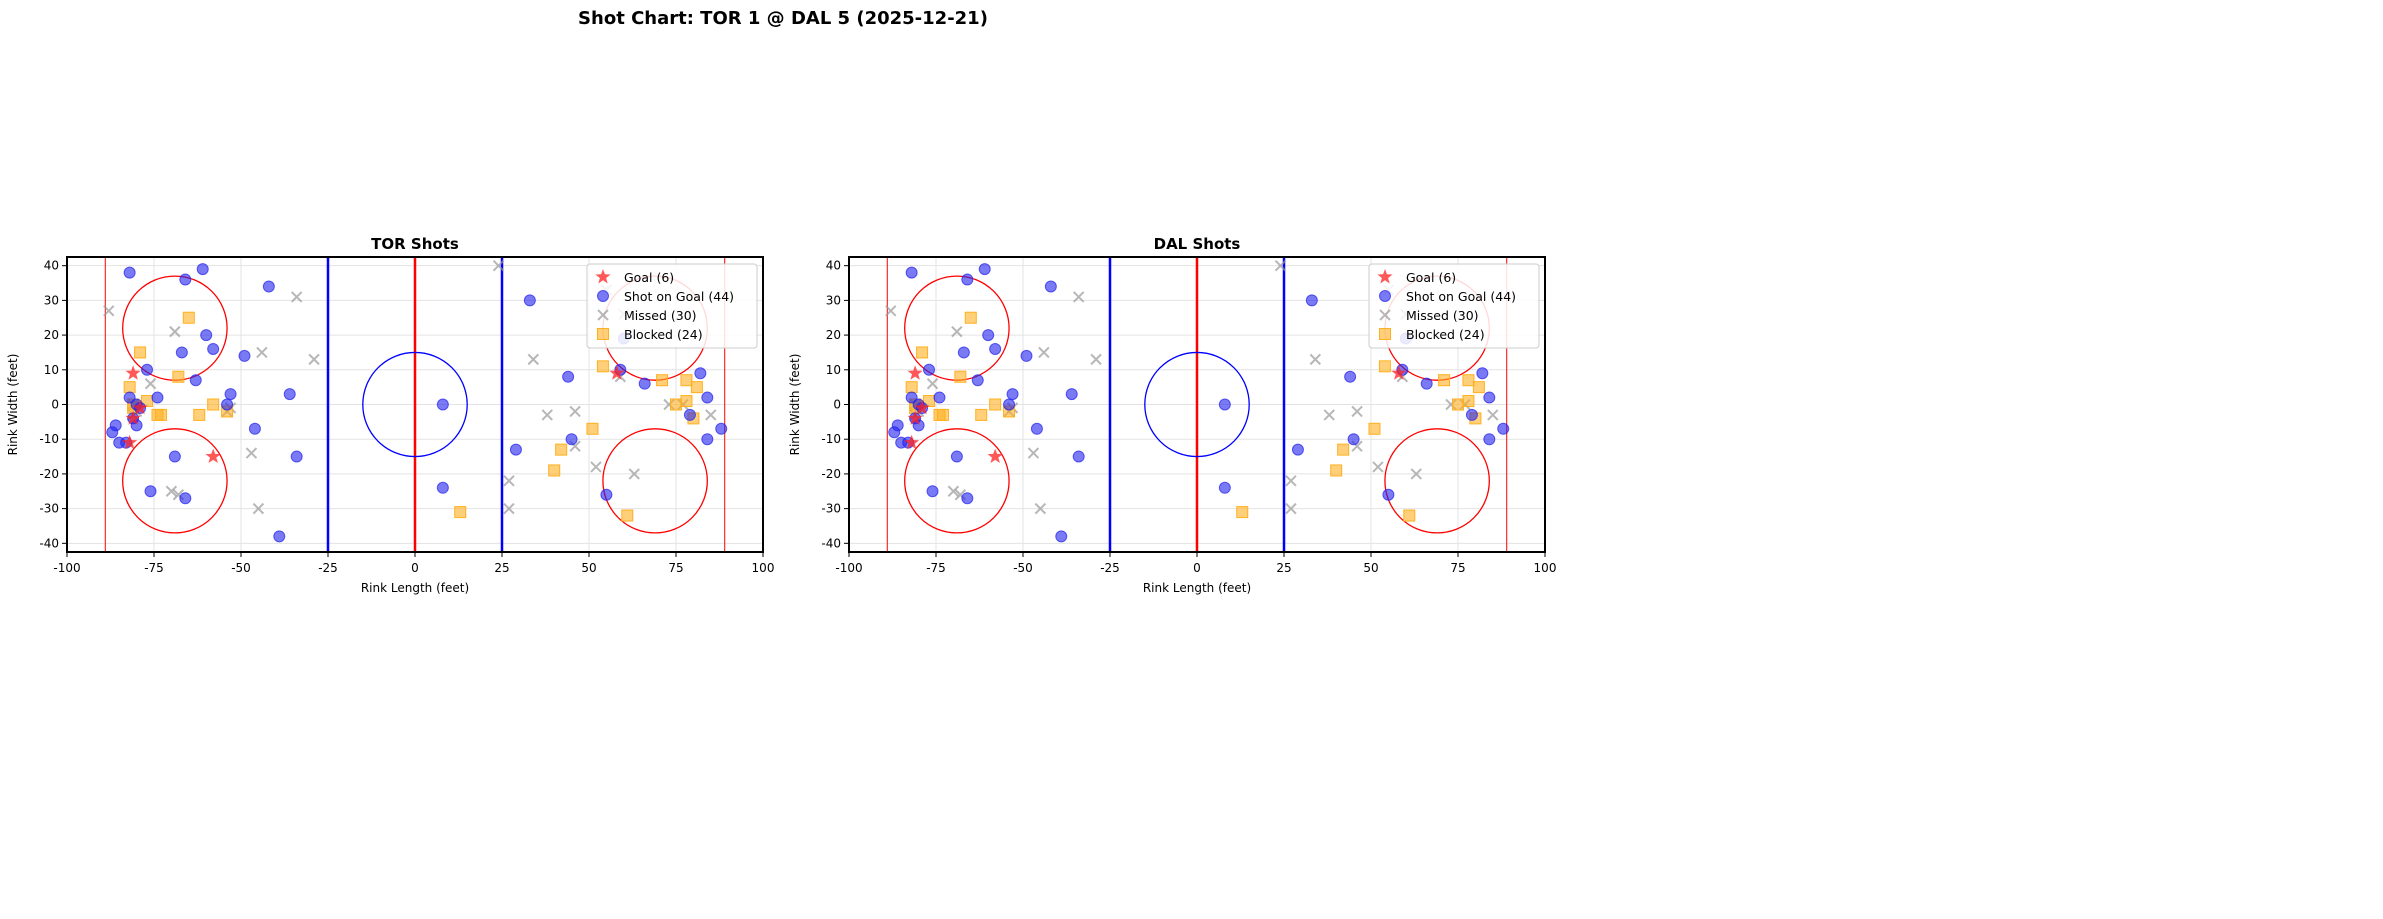 This screenshot has width=2383, height=919. I want to click on center-faceoff-circle, so click(415, 404).